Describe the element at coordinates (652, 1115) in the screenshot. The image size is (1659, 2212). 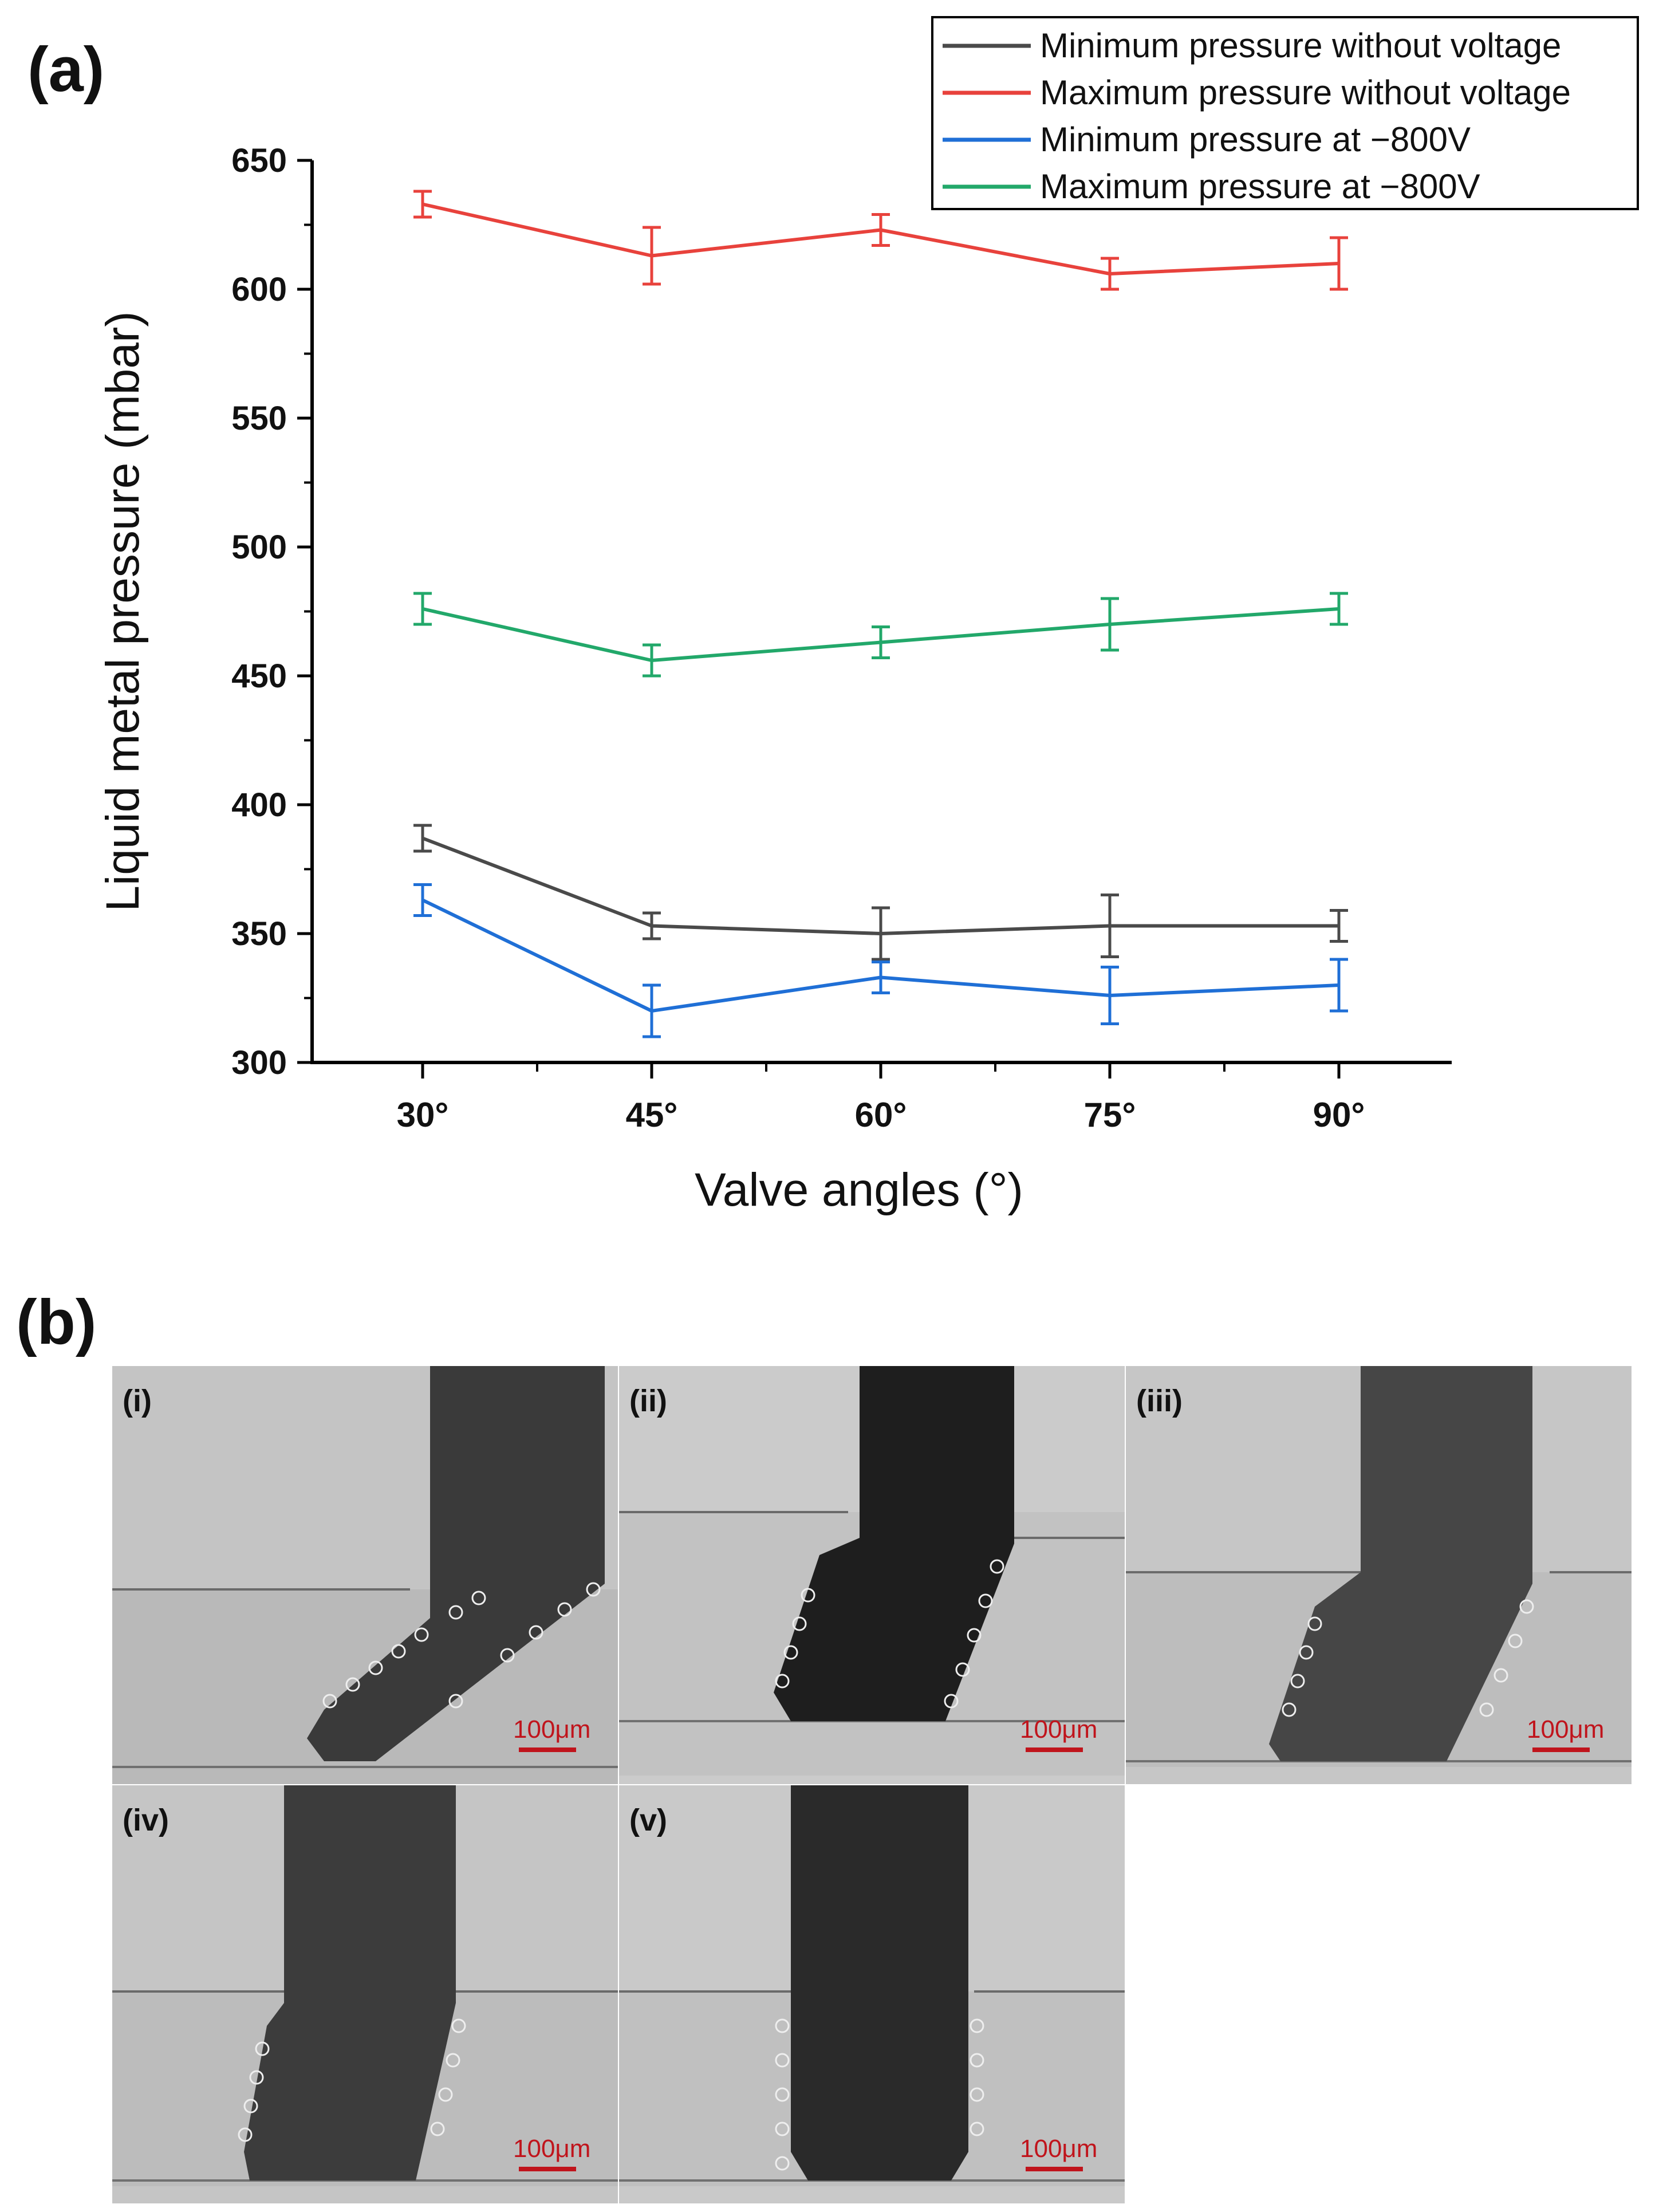
I see `x-tick-label: 45°` at that location.